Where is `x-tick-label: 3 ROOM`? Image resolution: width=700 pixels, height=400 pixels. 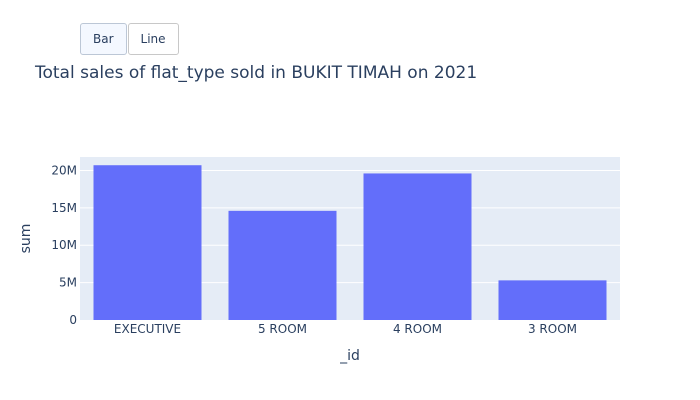
x-tick-label: 3 ROOM is located at coordinates (552, 329).